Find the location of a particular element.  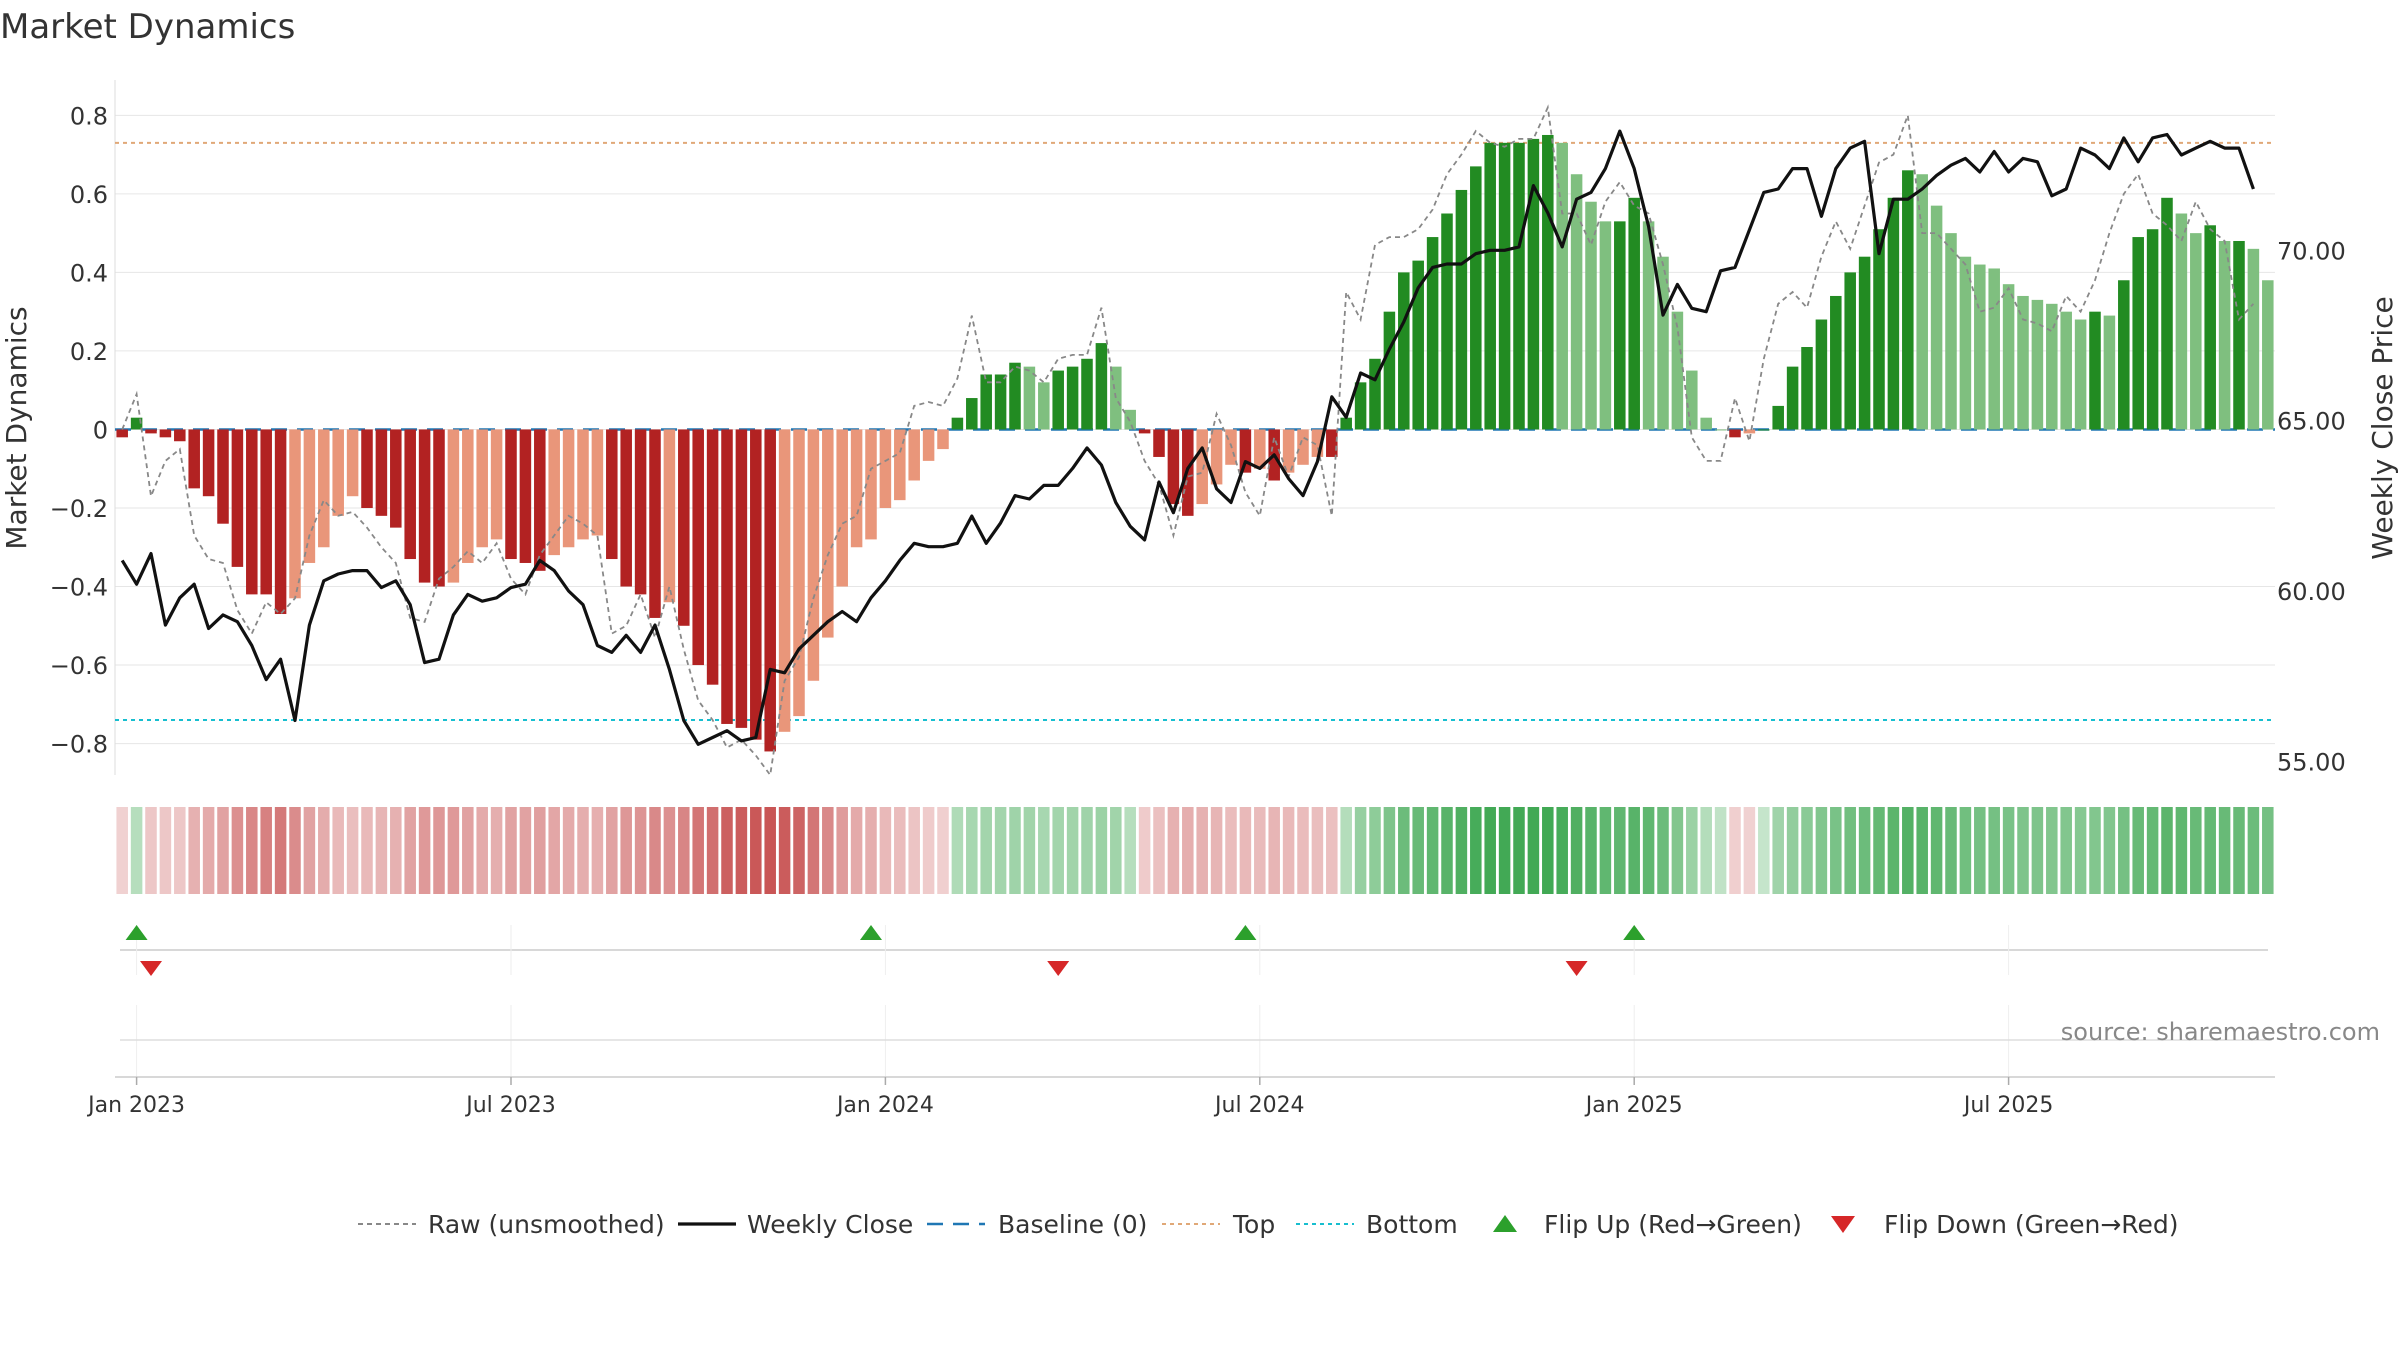

strength-heat-strip is located at coordinates (1195, 850).